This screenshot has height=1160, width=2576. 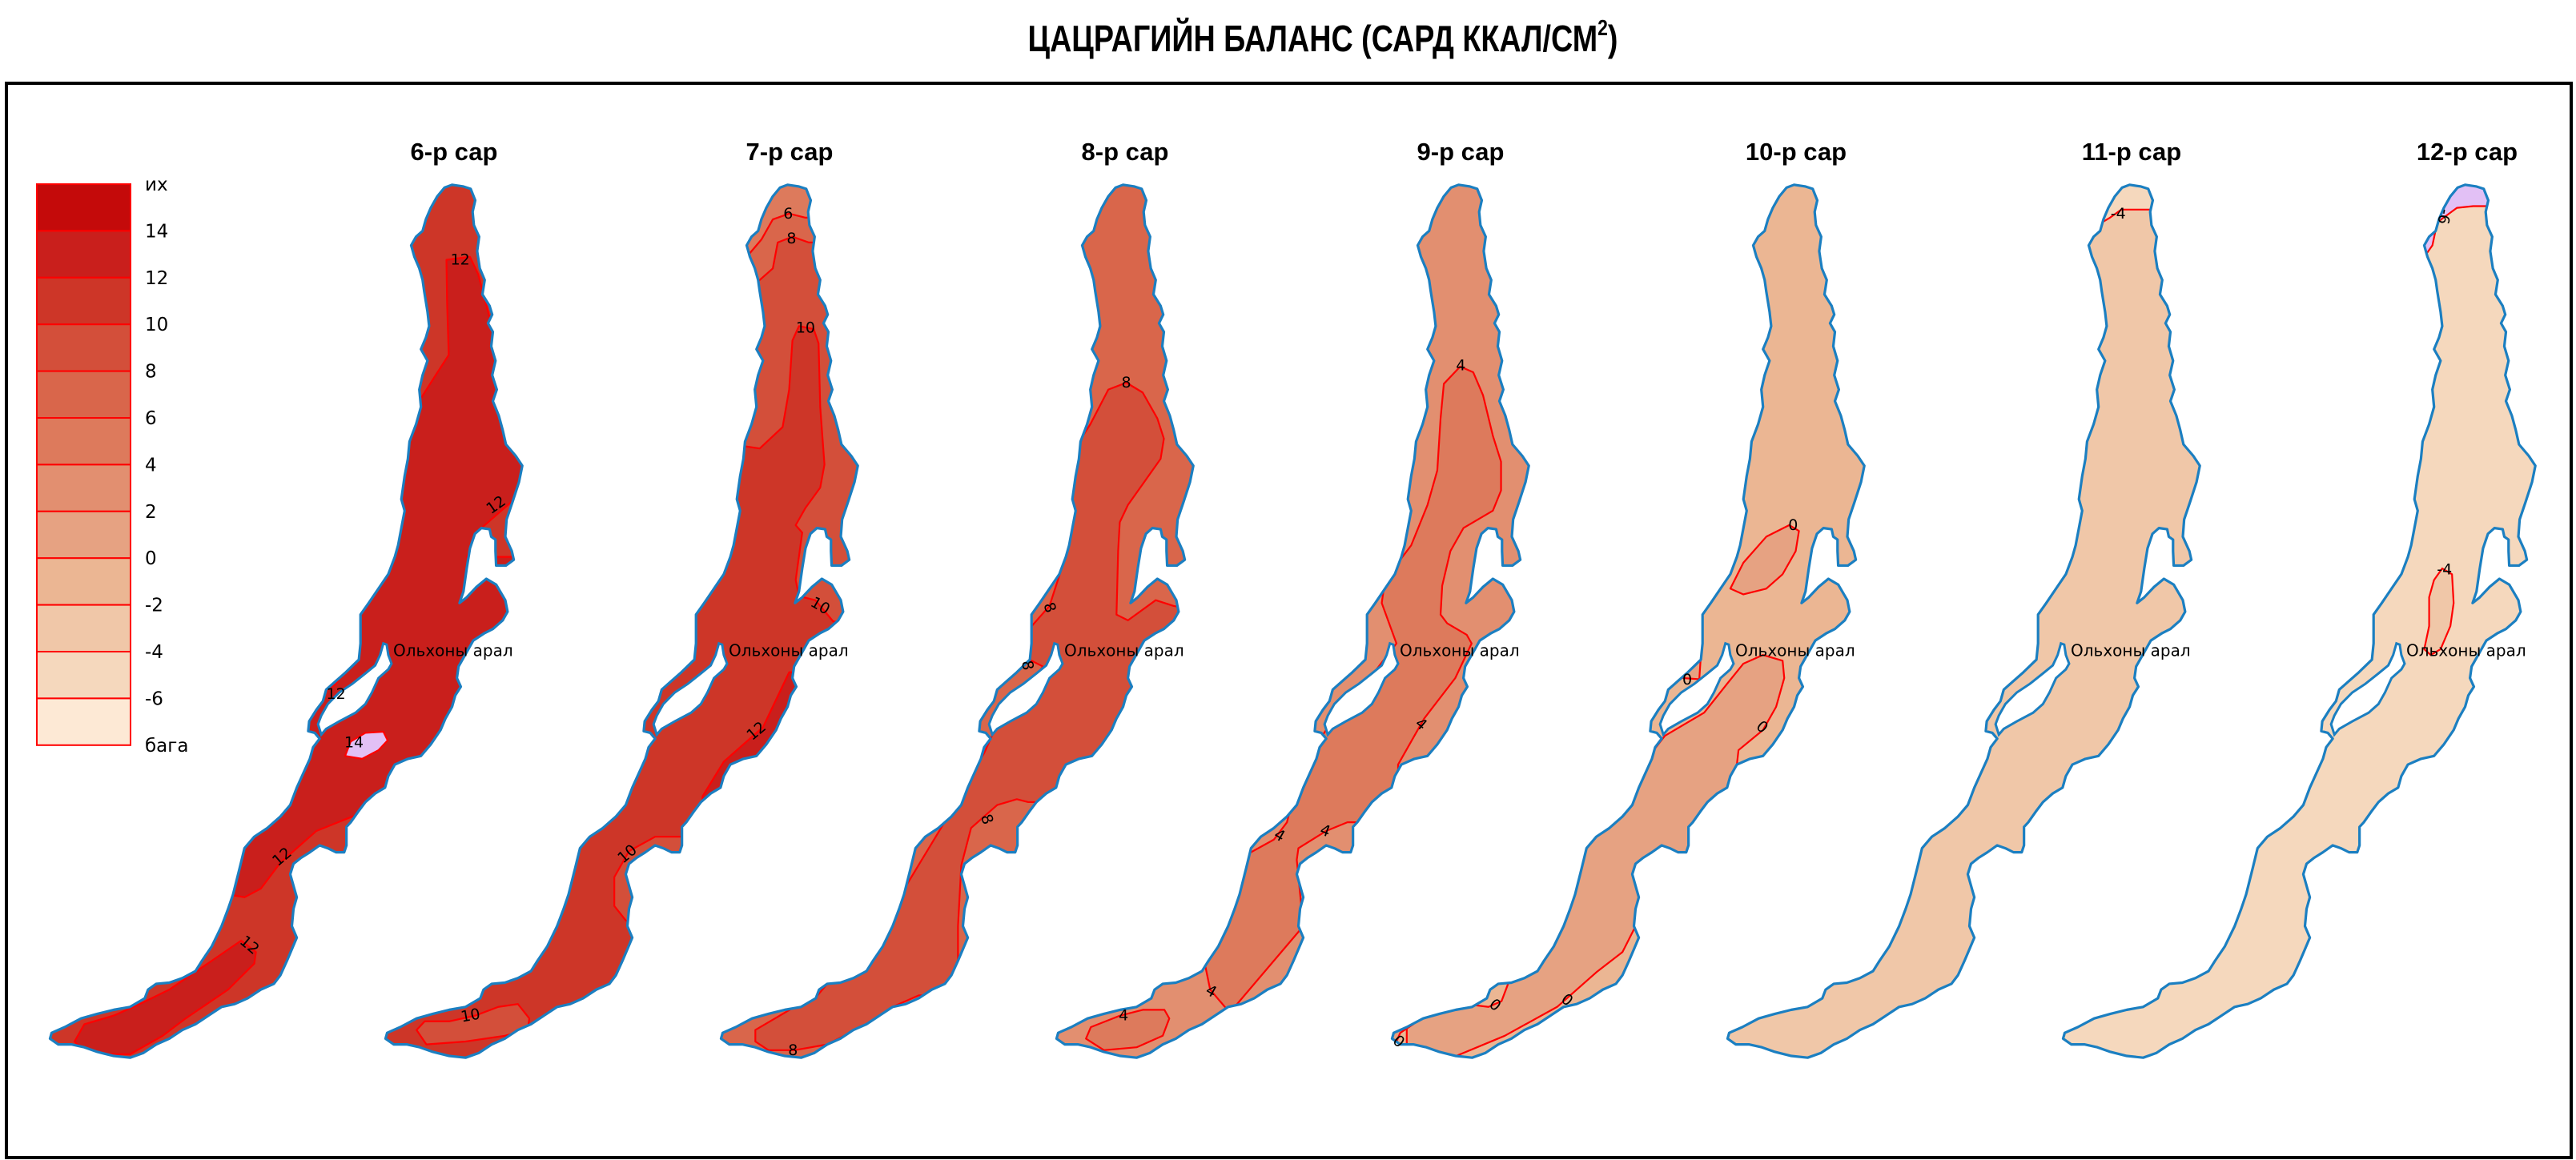 I want to click on map-title-main: ЦАЦРАГИЙН БАЛАНС (САРД ККАЛ/СМ, so click(x=1313, y=37).